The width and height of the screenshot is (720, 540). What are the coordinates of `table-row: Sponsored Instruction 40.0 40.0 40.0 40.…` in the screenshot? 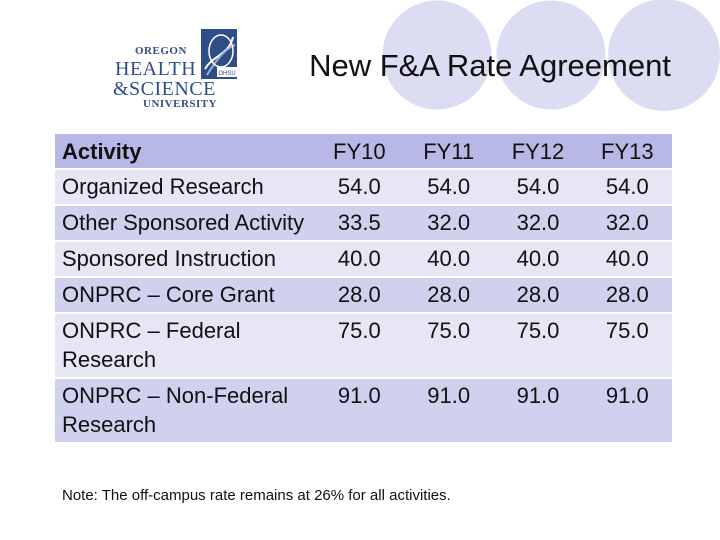 It's located at (363, 258).